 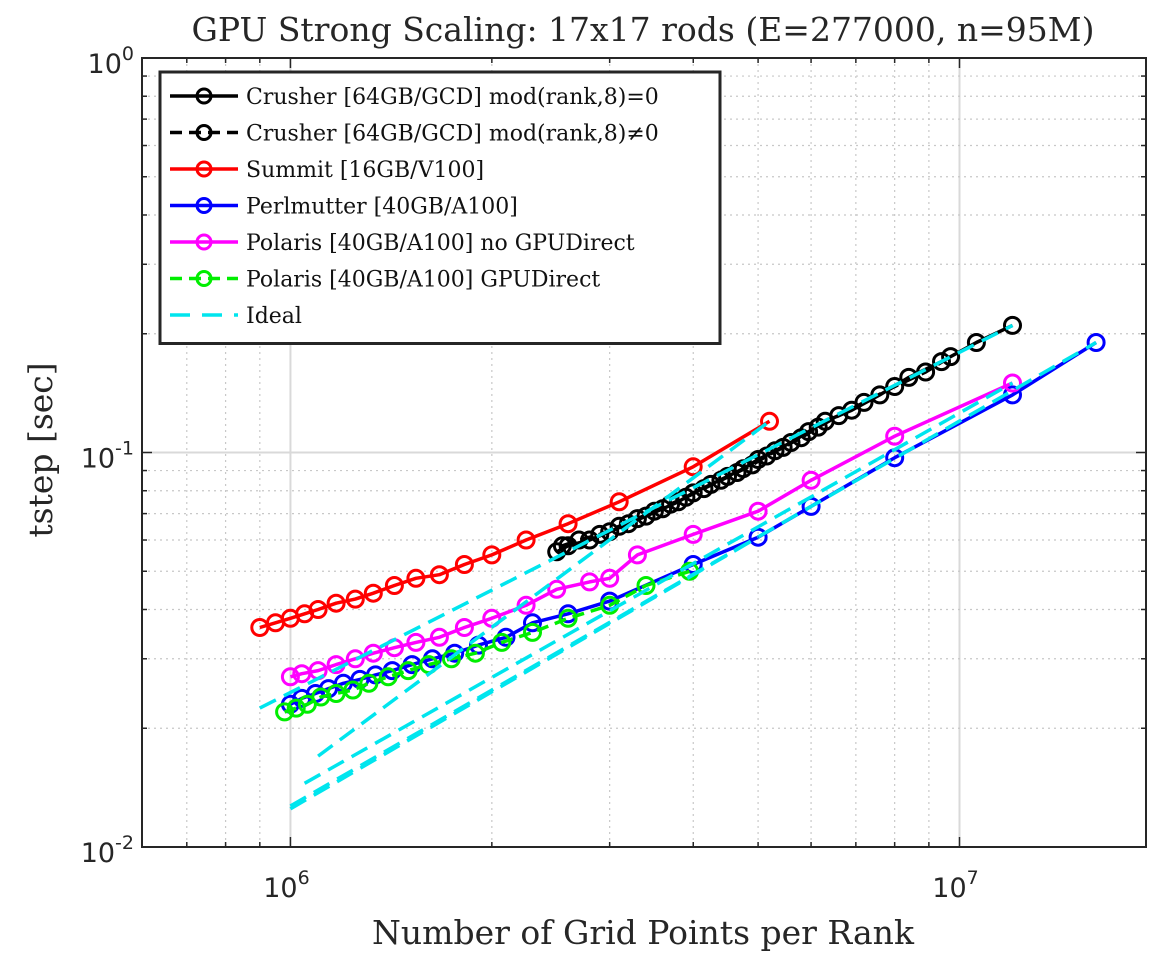 What do you see at coordinates (365, 170) in the screenshot?
I see `legend-entry-label: Summit [16GB/V100]` at bounding box center [365, 170].